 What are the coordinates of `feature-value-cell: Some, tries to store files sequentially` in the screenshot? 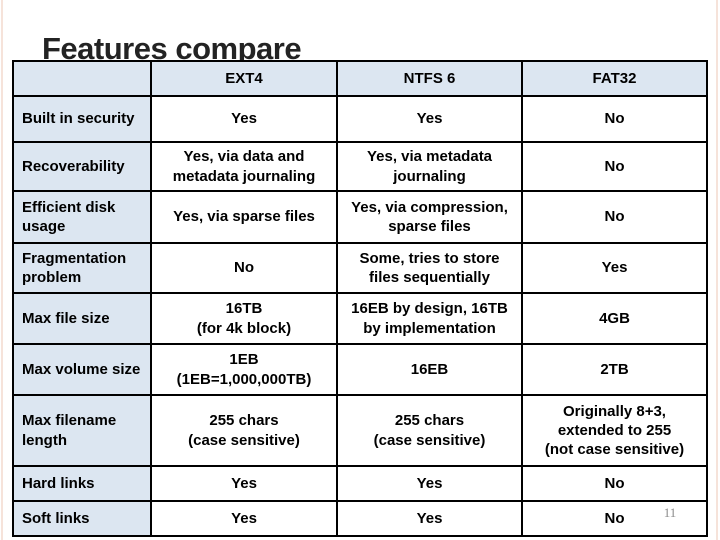 It's located at (429, 268).